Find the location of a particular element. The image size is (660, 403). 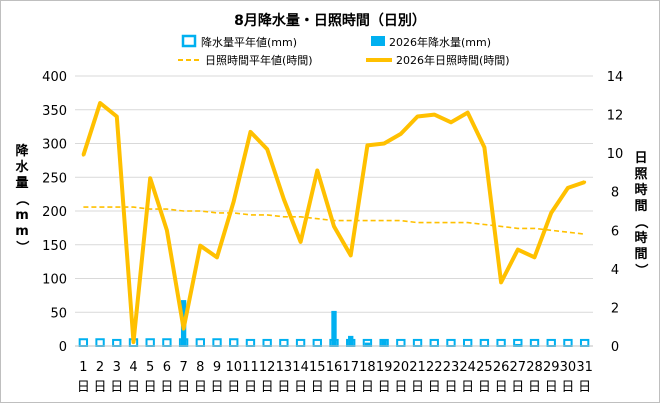

x-tick-label: 29 is located at coordinates (551, 367).